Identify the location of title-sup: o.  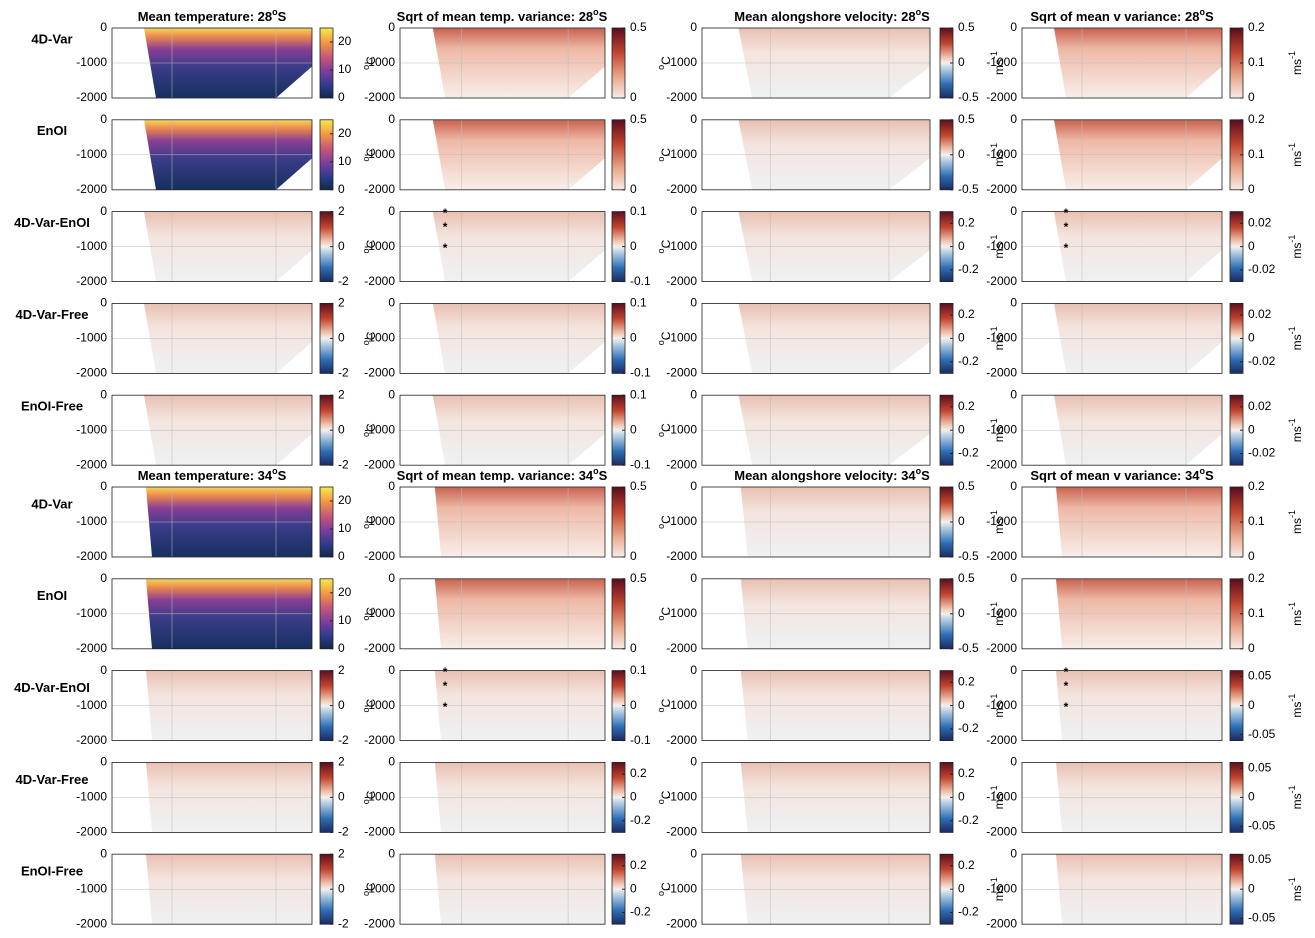
(275, 12).